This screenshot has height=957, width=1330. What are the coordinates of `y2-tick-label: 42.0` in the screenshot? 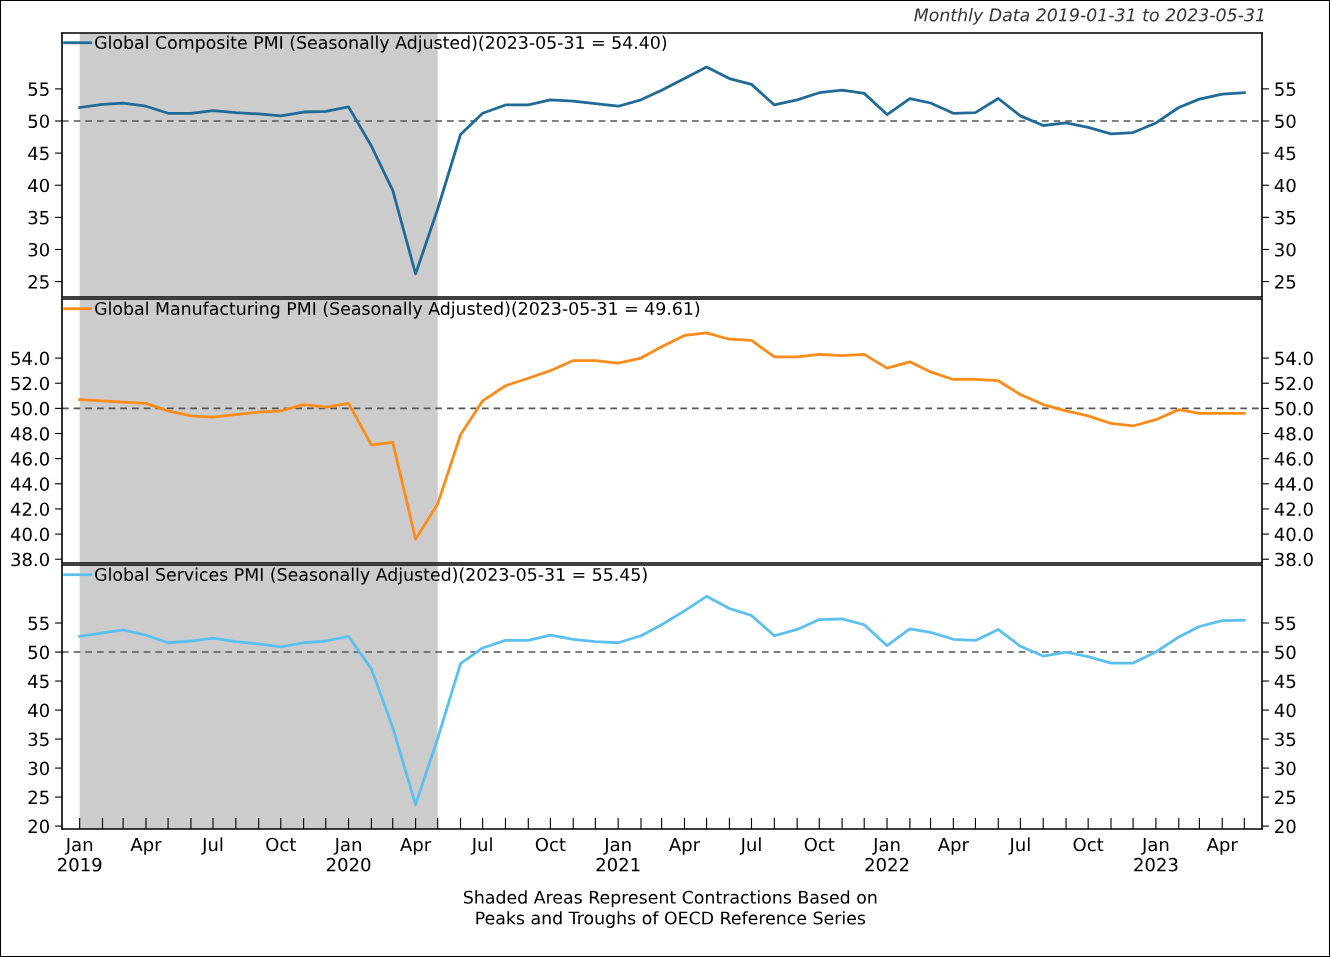 It's located at (1293, 509).